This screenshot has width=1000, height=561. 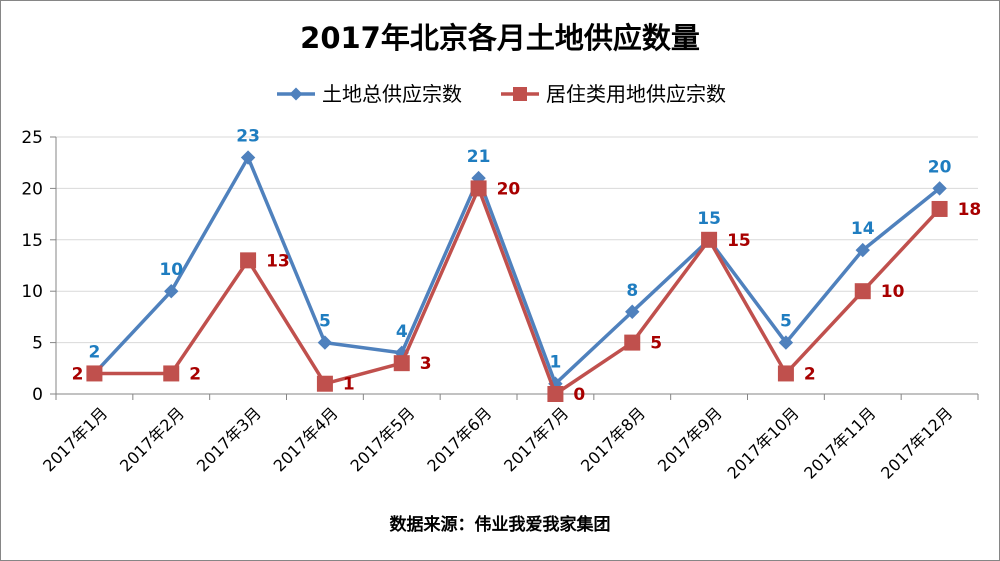 What do you see at coordinates (37, 395) in the screenshot?
I see `y-tick-label: 0` at bounding box center [37, 395].